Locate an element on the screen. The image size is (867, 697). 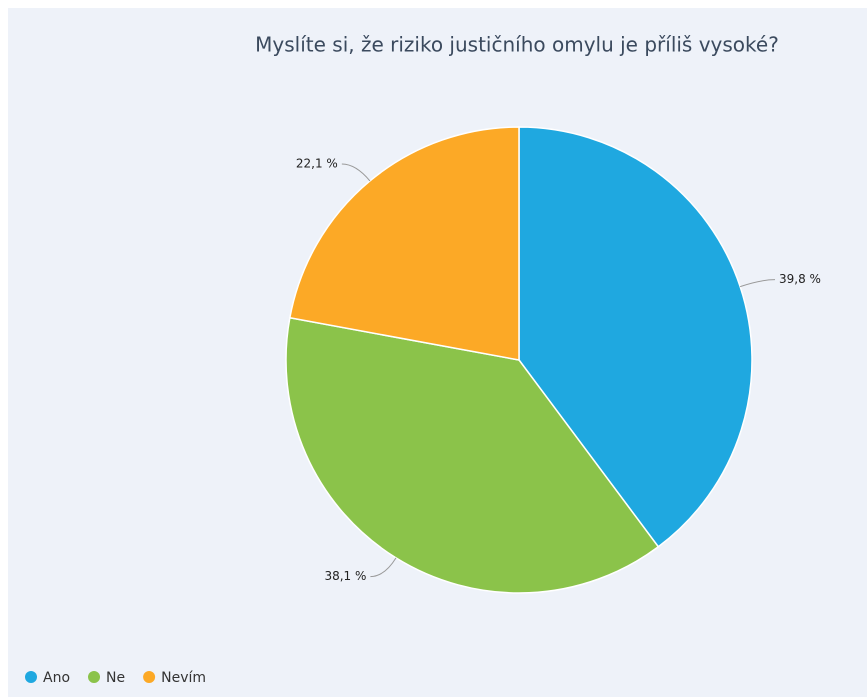
data-label: 38,1 % is located at coordinates (345, 576).